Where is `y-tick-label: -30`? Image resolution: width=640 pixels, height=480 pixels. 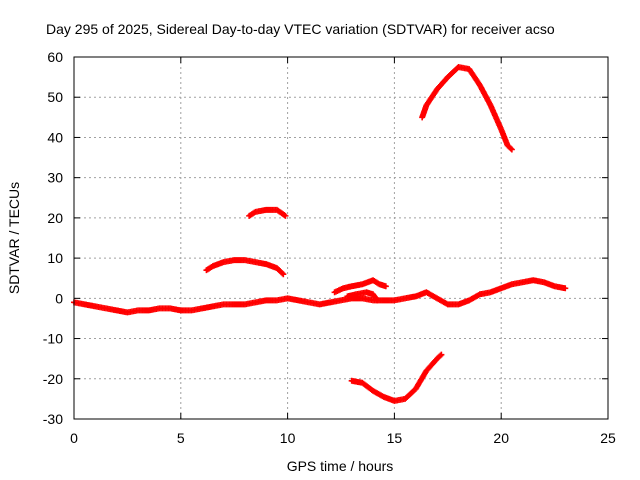 y-tick-label: -30 is located at coordinates (53, 419).